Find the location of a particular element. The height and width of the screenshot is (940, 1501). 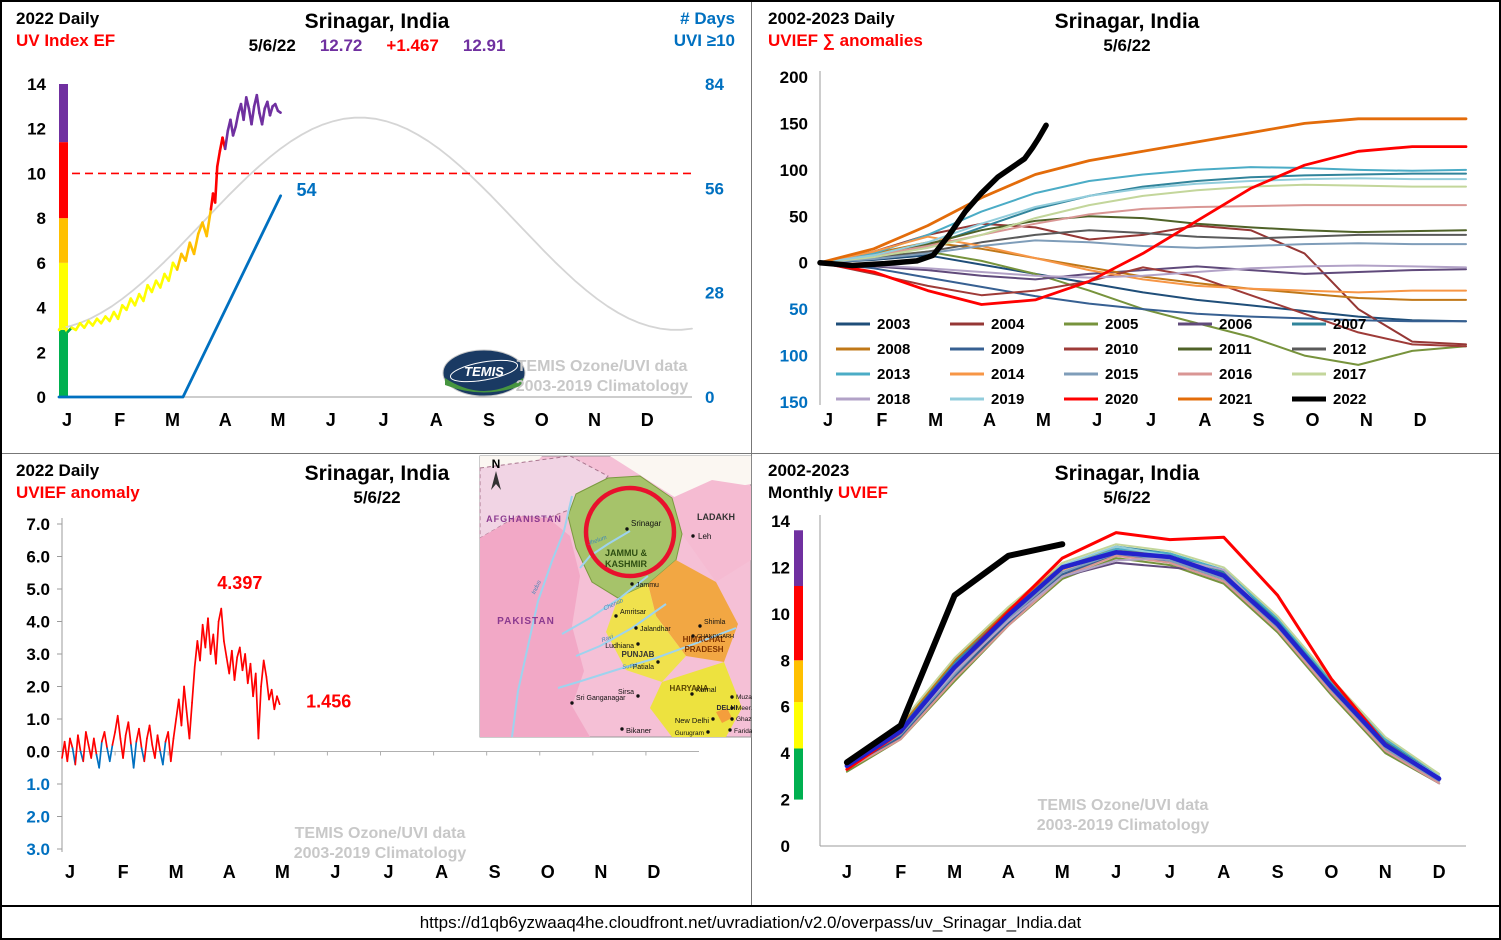

series-2009 is located at coordinates (1143, 668).